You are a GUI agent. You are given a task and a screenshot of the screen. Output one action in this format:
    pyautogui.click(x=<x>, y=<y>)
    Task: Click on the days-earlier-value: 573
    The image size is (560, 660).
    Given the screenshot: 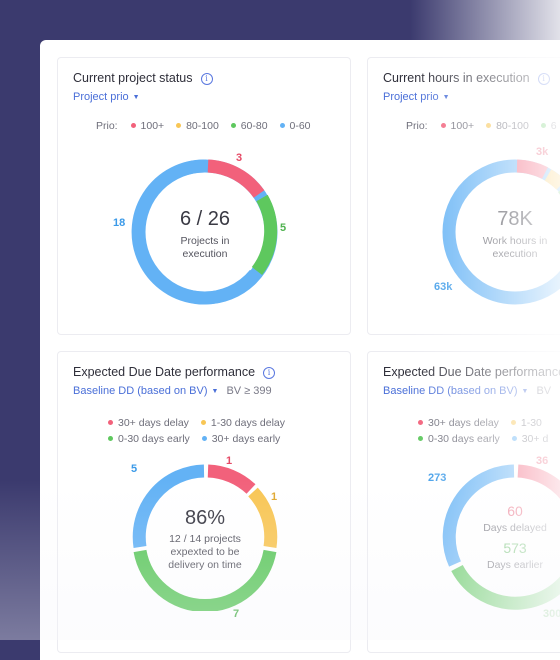 What is the action you would take?
    pyautogui.click(x=515, y=548)
    